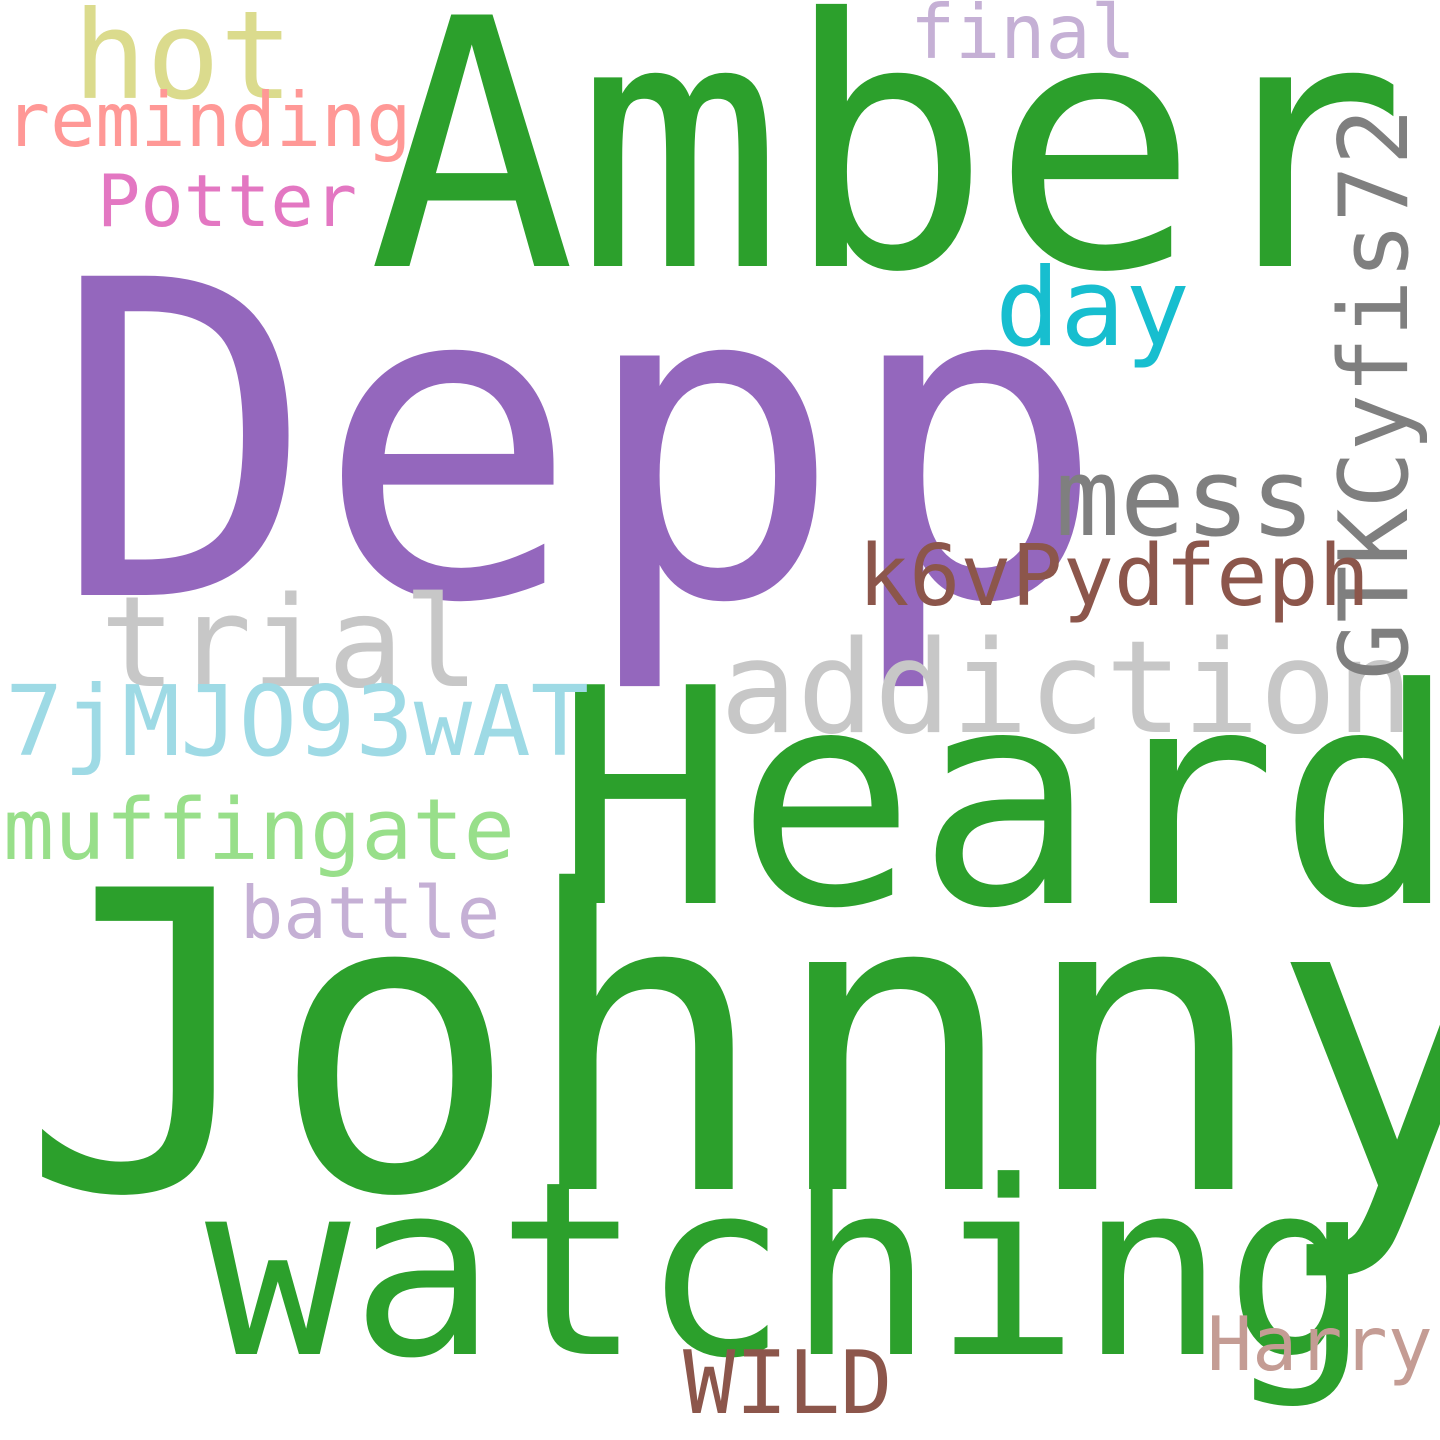 This screenshot has height=1440, width=1440. Describe the element at coordinates (1093, 308) in the screenshot. I see `word-day: day` at that location.